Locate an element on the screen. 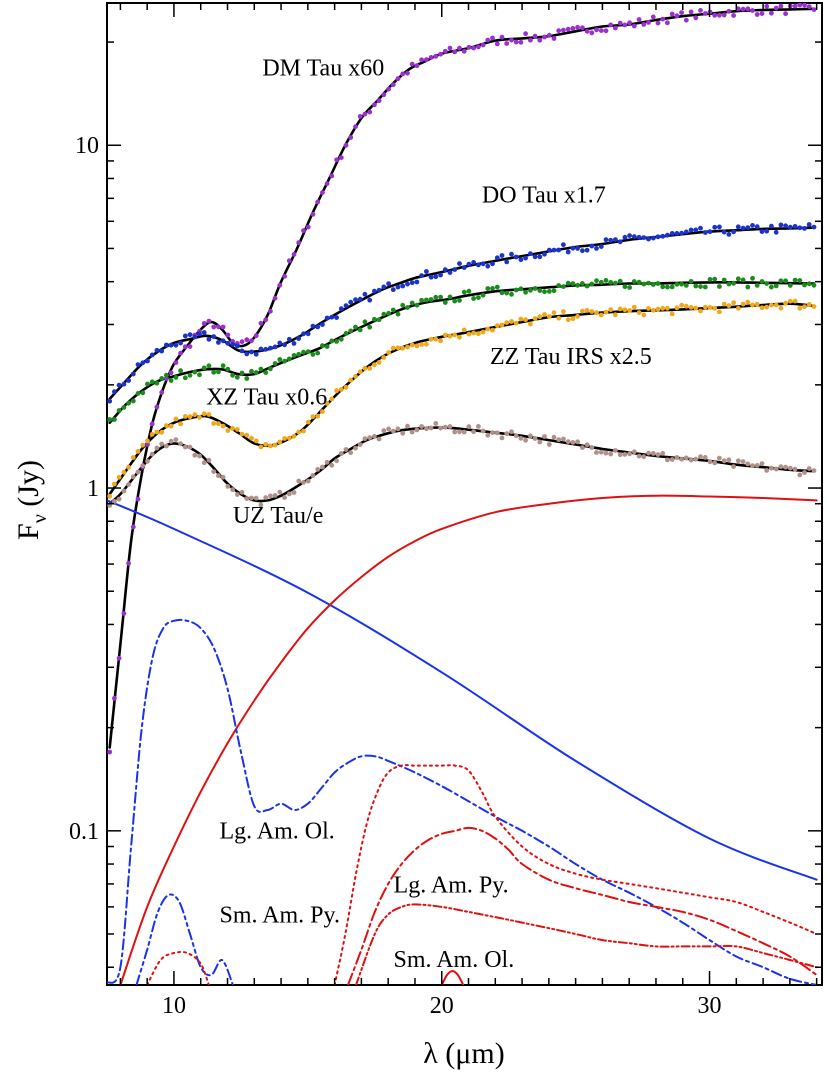 This screenshot has height=1076, width=830. y-axis-label: Fν (Jy) is located at coordinates (31, 500).